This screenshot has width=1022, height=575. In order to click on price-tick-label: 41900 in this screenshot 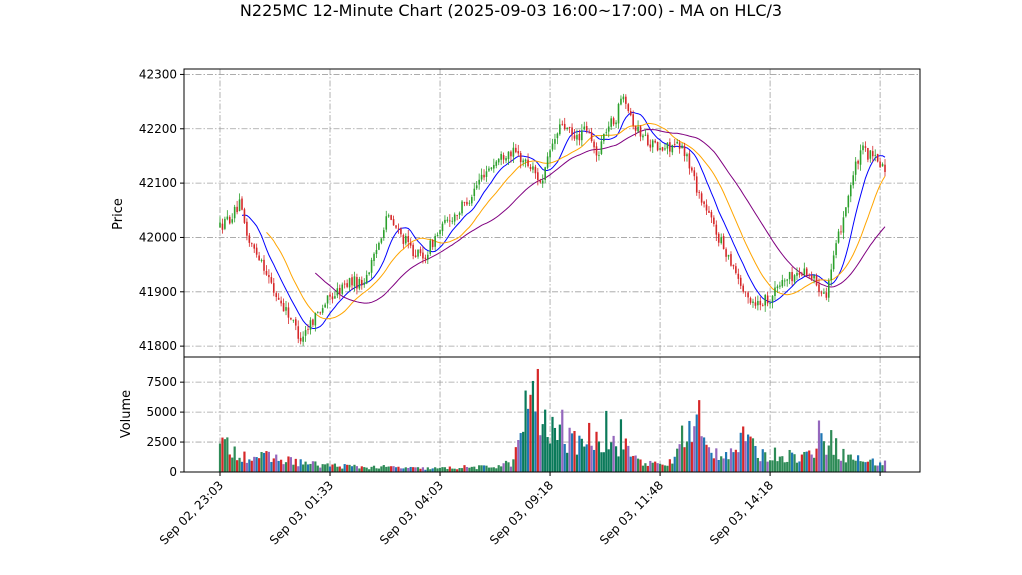, I will do `click(158, 292)`.